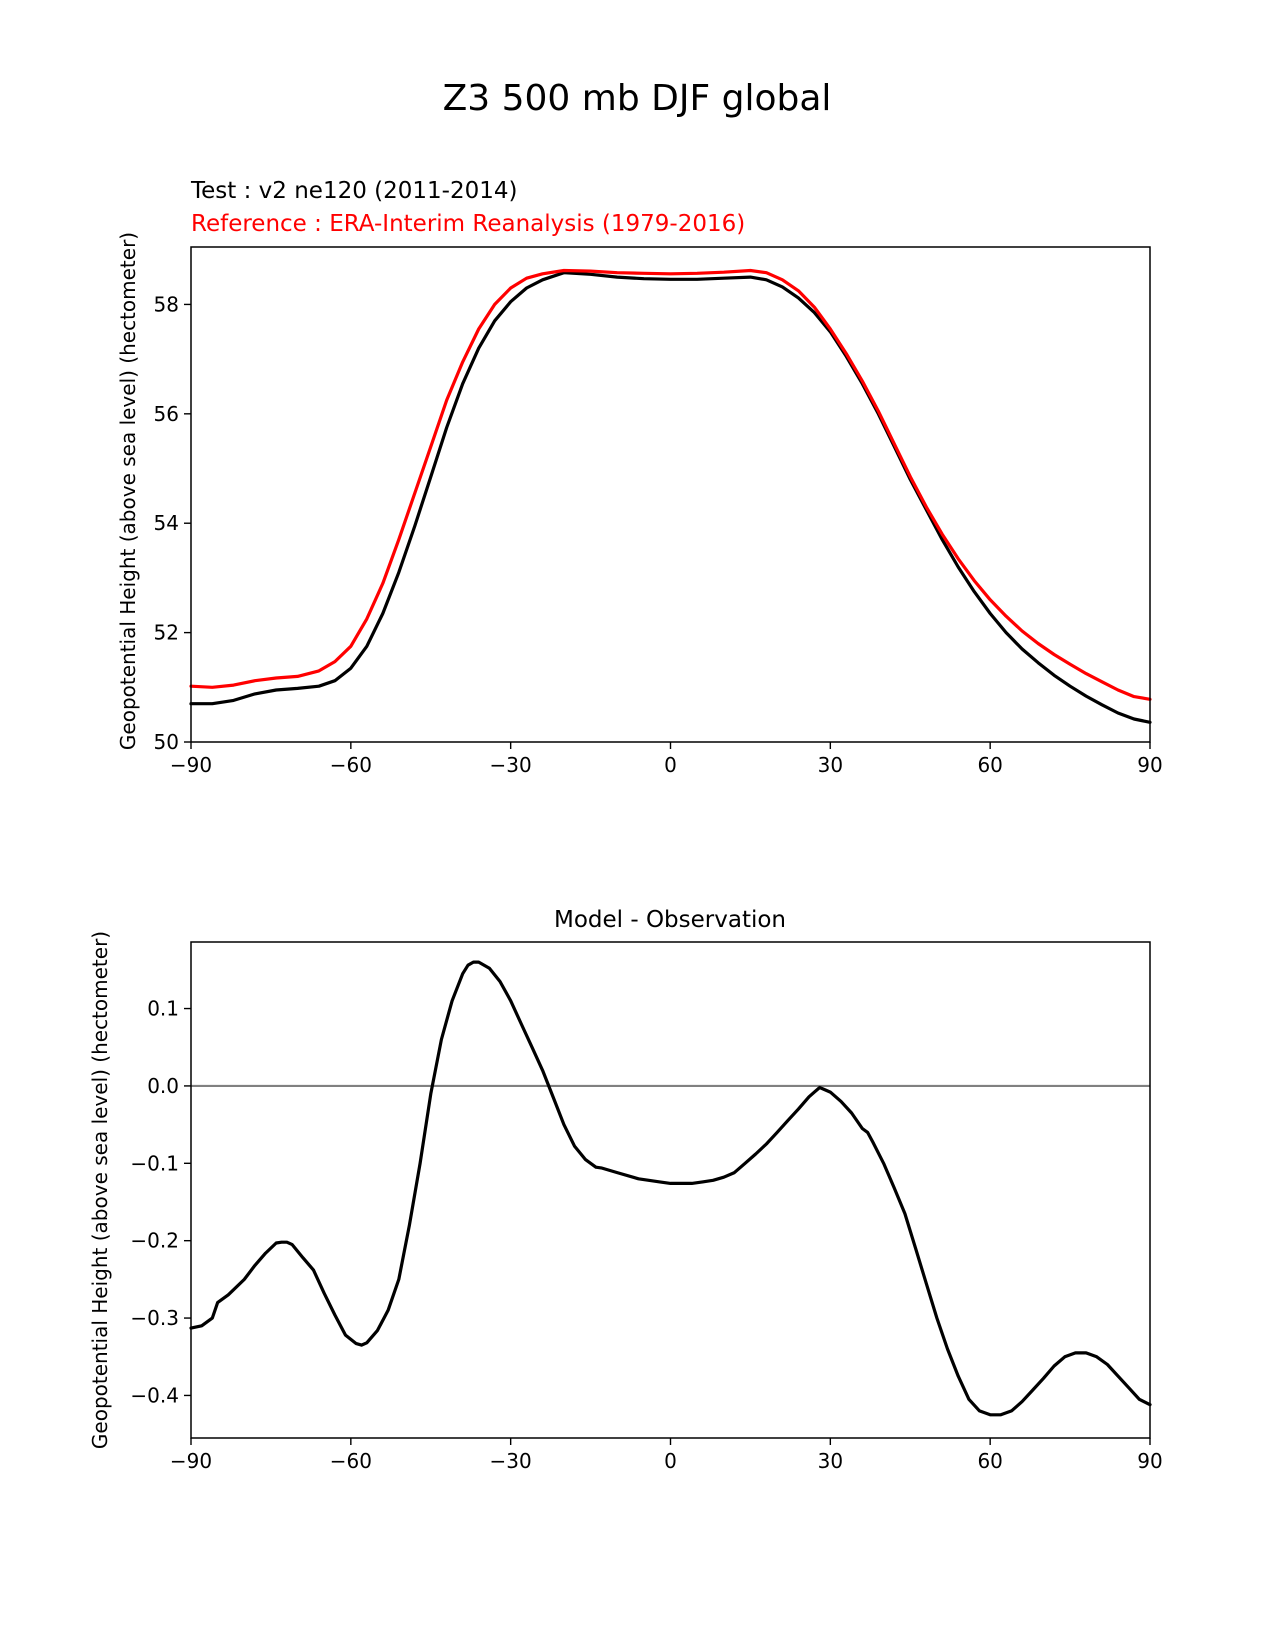  I want to click on top-x-tick-label: 0, so click(670, 765).